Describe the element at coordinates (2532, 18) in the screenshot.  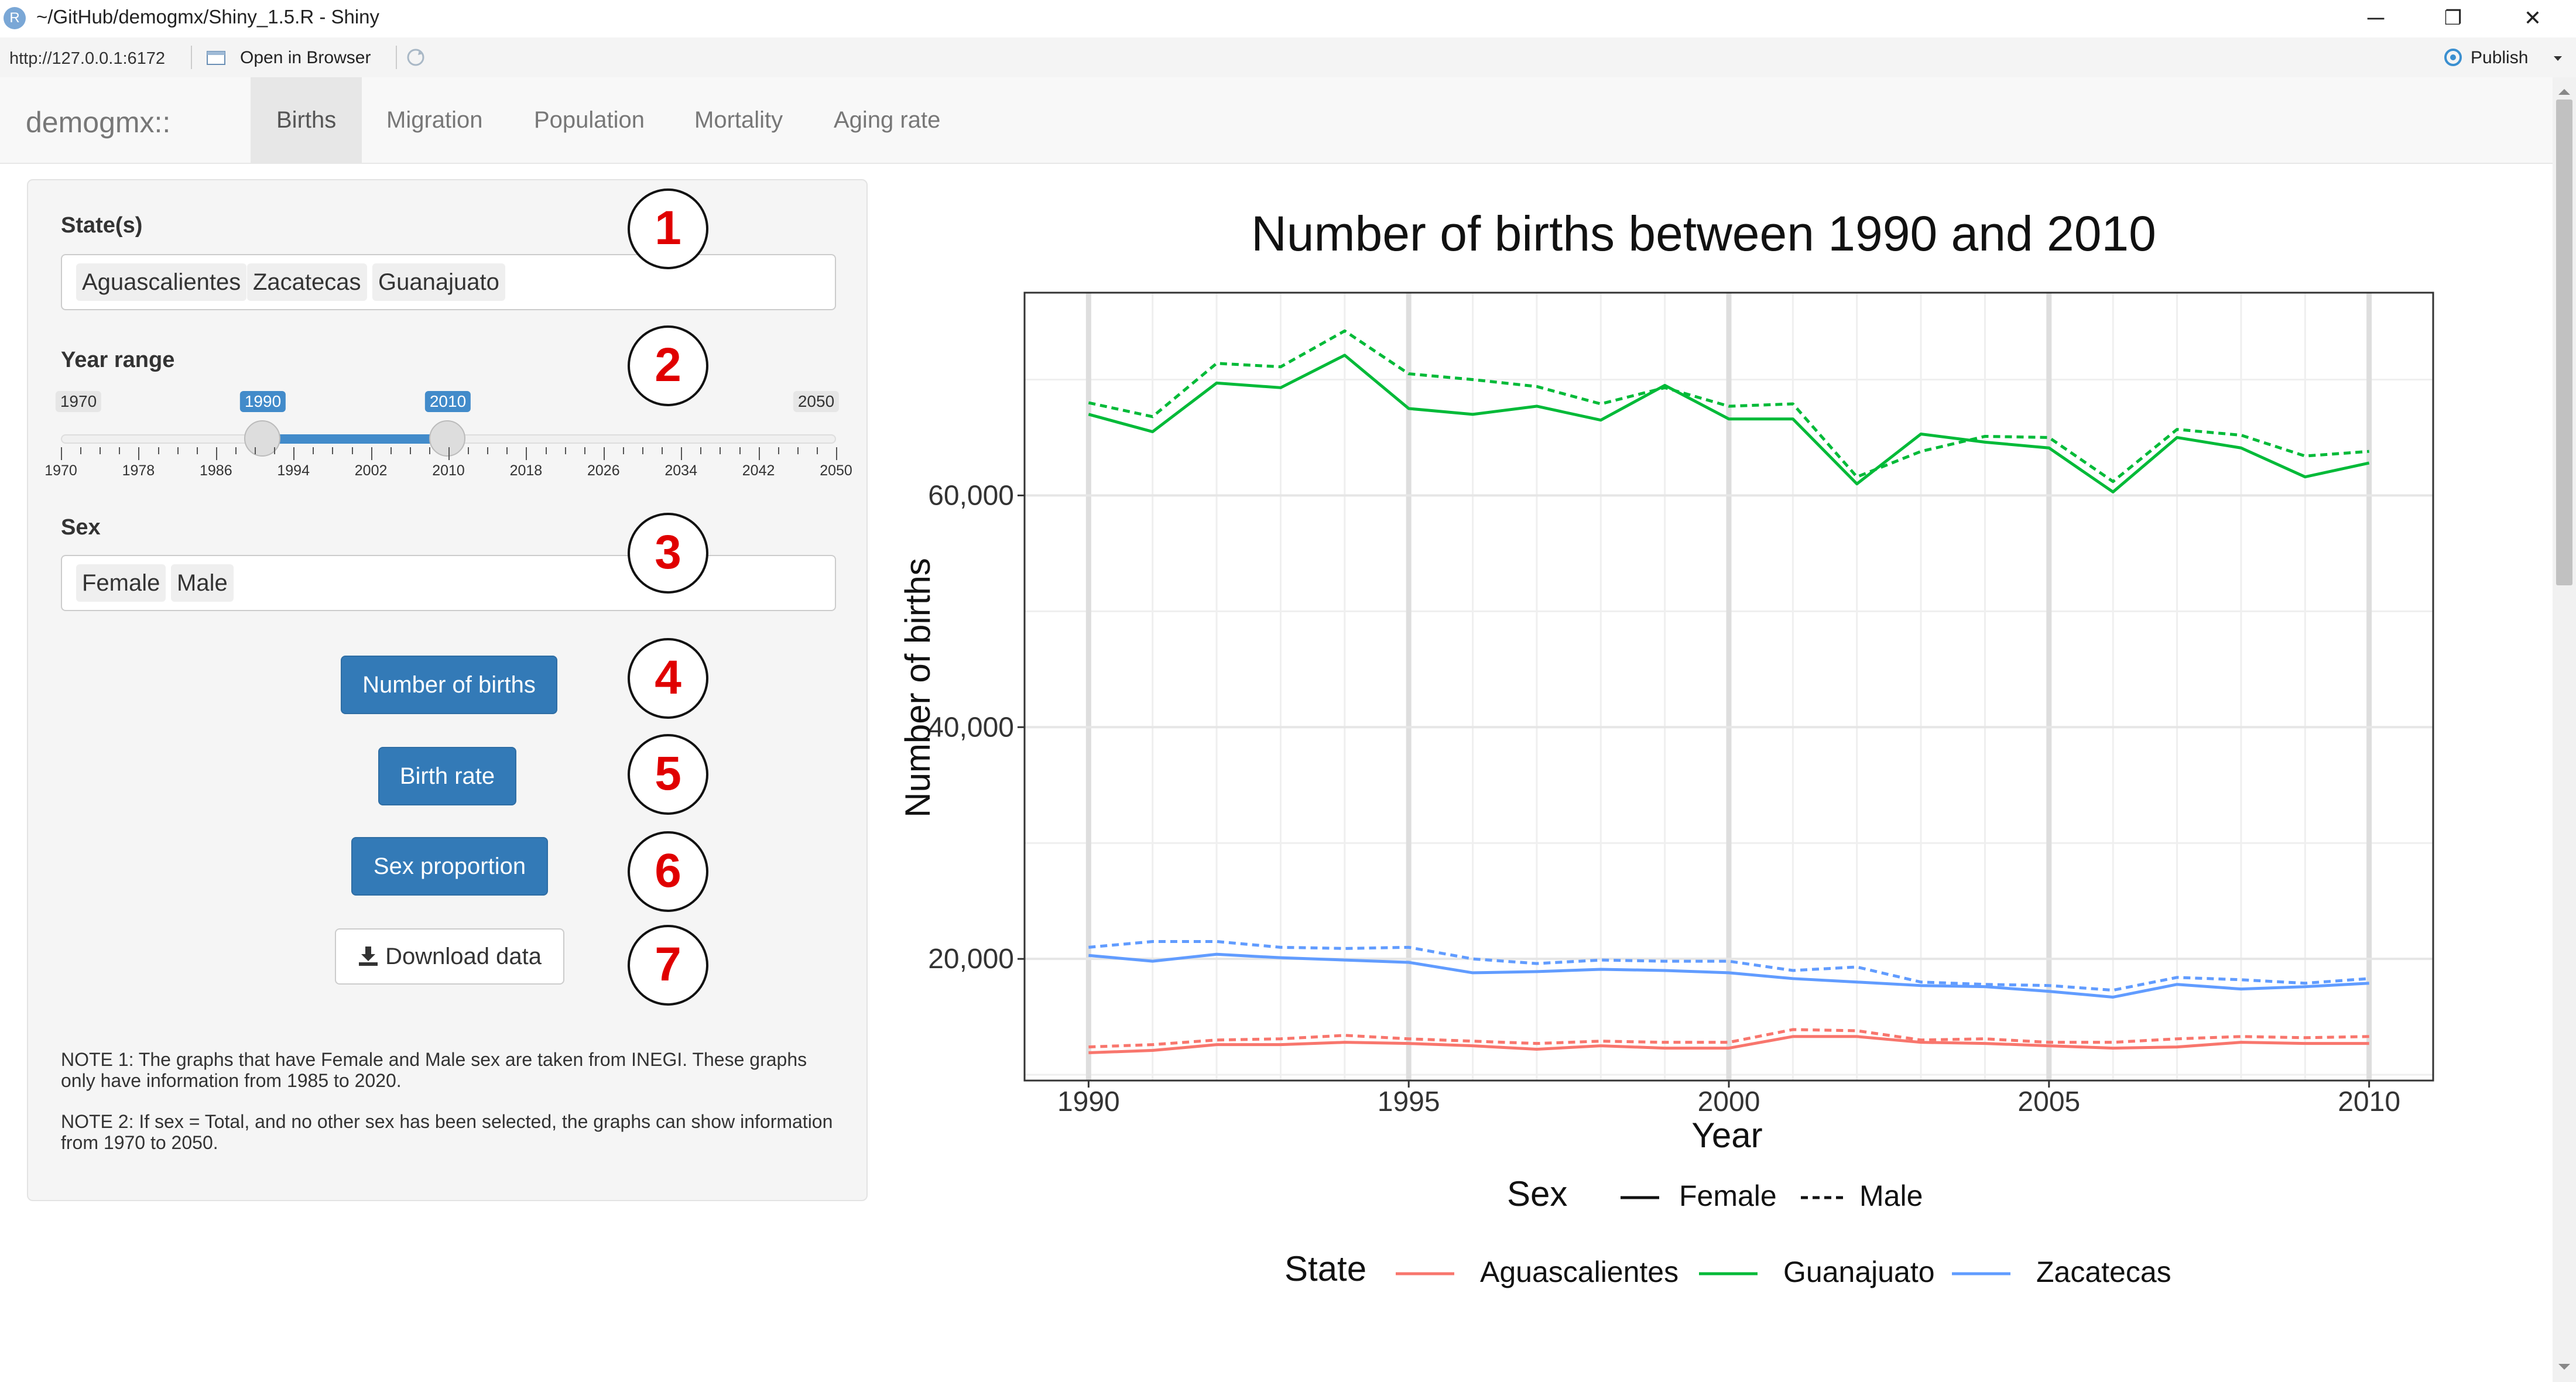
I see `close-button: ✕` at that location.